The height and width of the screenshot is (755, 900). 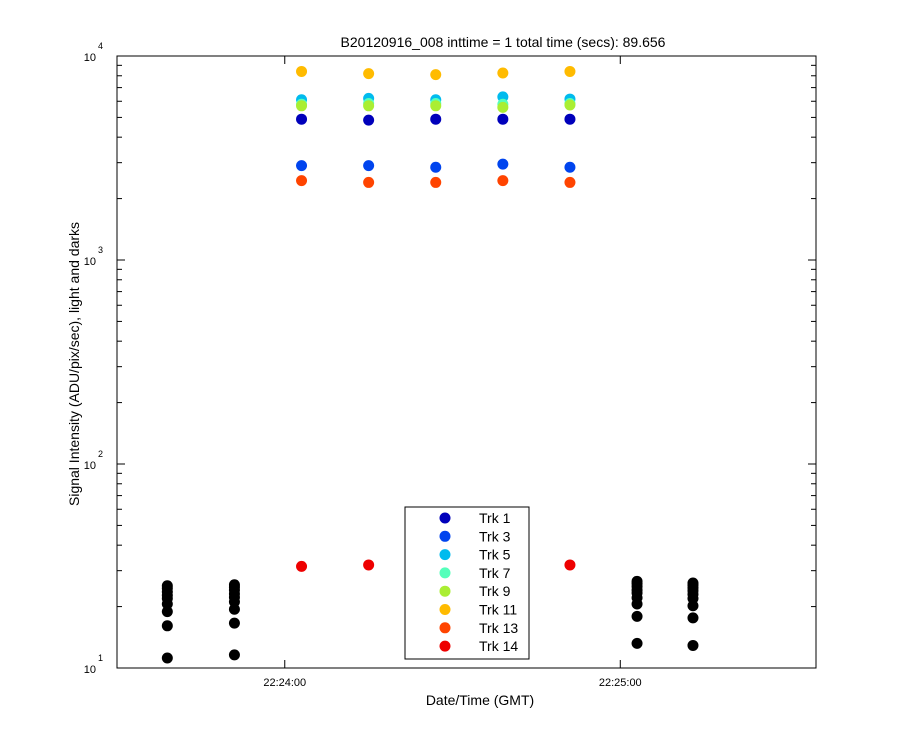 What do you see at coordinates (498, 610) in the screenshot?
I see `legend-label-trk-11: Trk 11` at bounding box center [498, 610].